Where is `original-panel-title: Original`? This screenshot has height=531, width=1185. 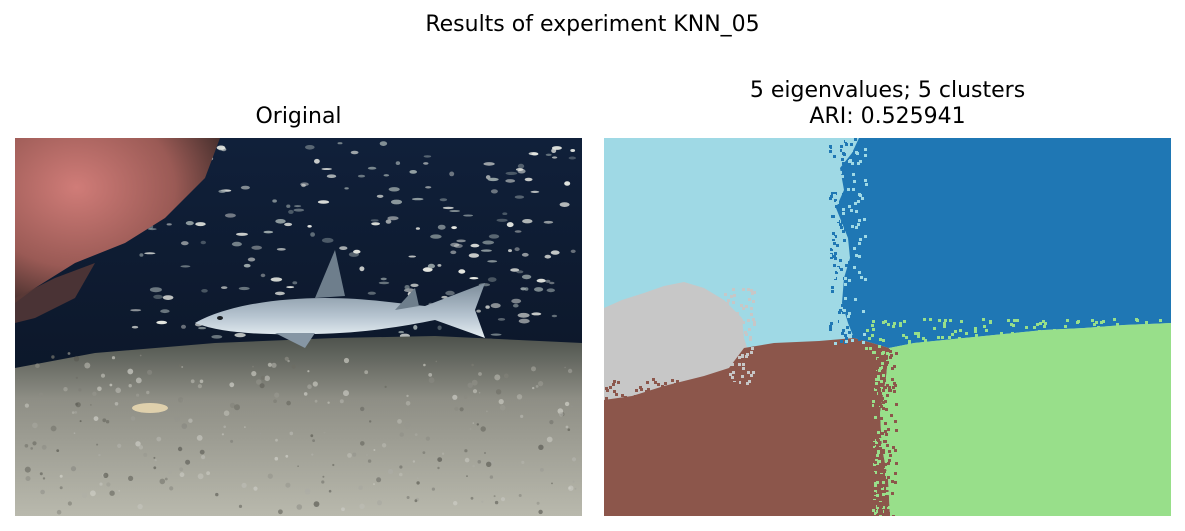
original-panel-title: Original is located at coordinates (298, 116).